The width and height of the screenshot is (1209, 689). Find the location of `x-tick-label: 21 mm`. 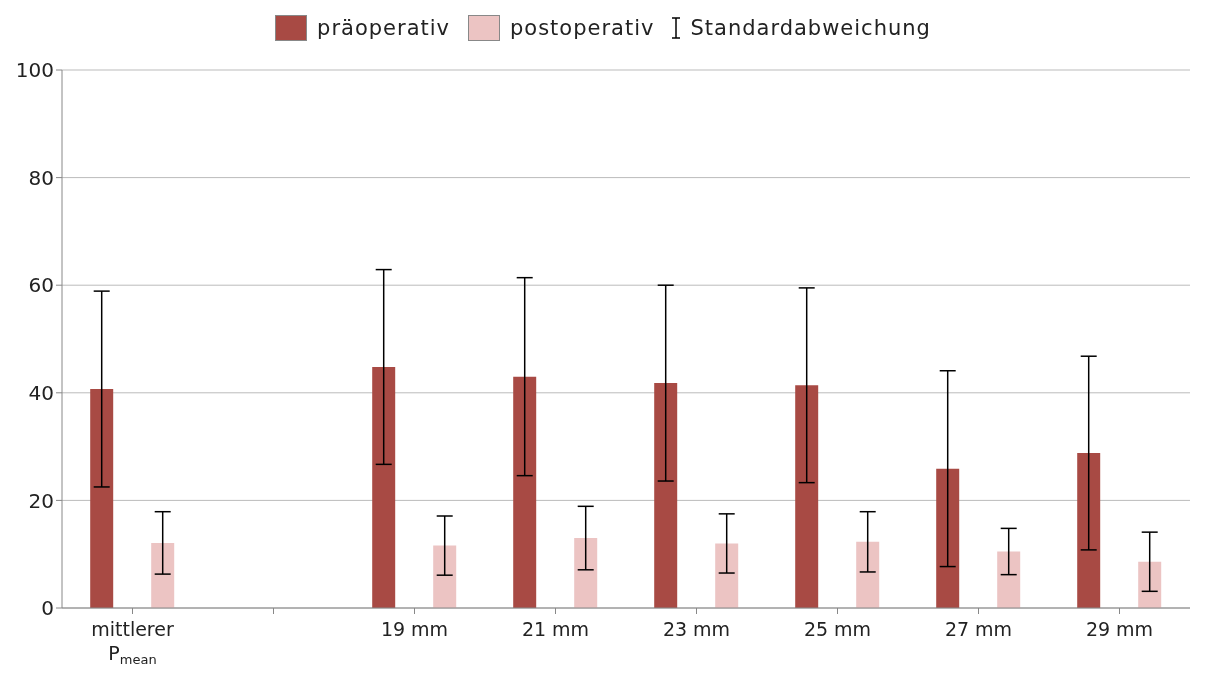

x-tick-label: 21 mm is located at coordinates (555, 629).